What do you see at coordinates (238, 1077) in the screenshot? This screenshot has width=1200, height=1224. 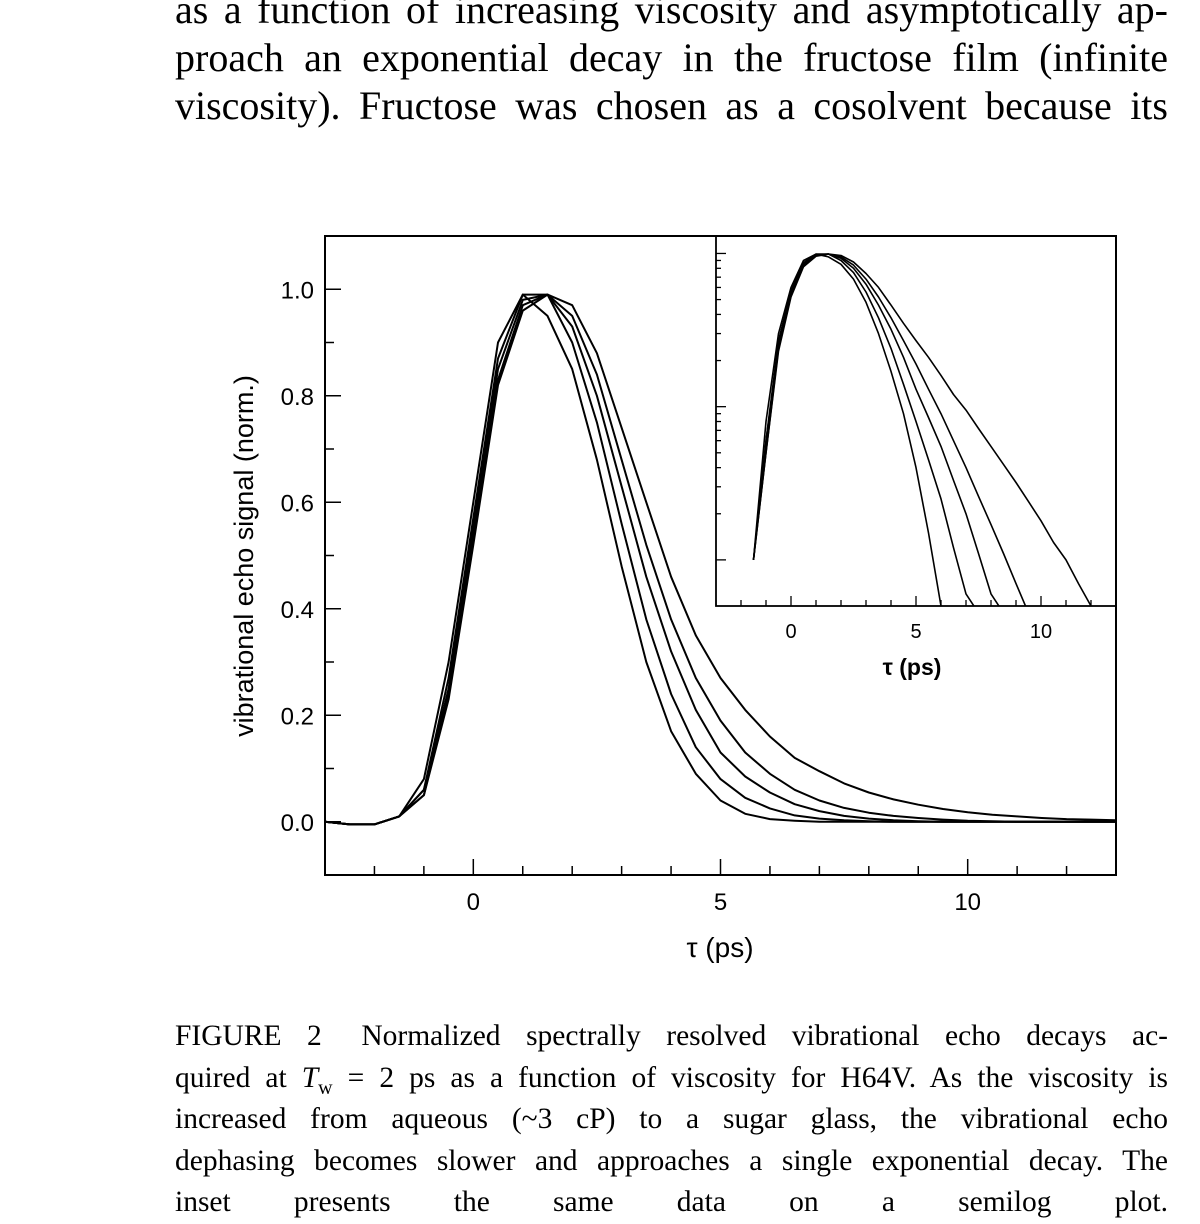 I see `caption-text: quired at` at bounding box center [238, 1077].